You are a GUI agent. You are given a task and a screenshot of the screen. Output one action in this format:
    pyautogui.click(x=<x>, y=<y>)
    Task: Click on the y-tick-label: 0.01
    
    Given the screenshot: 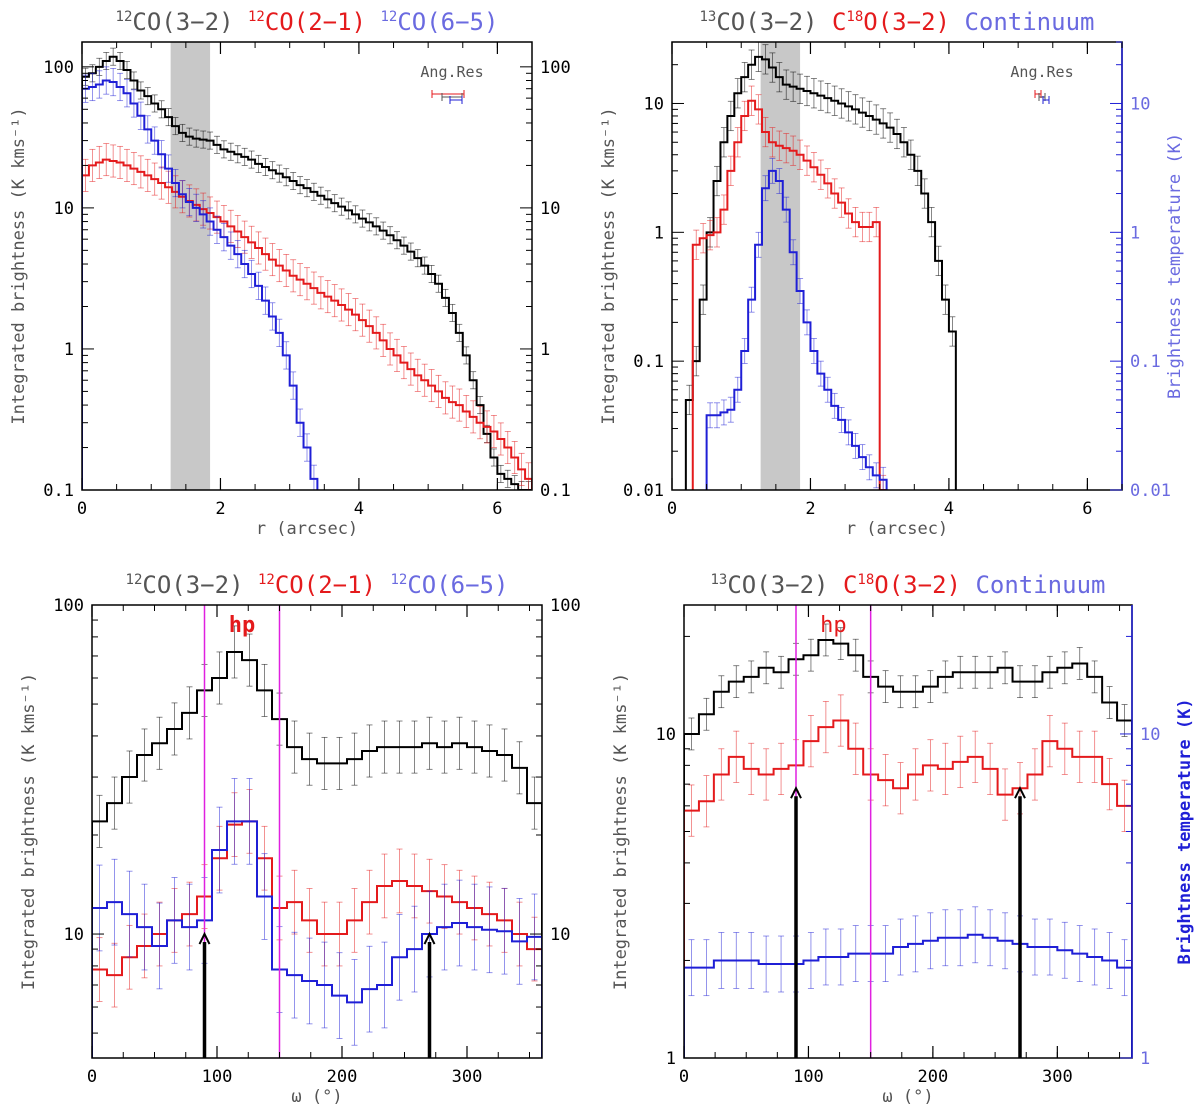 What is the action you would take?
    pyautogui.click(x=643, y=491)
    